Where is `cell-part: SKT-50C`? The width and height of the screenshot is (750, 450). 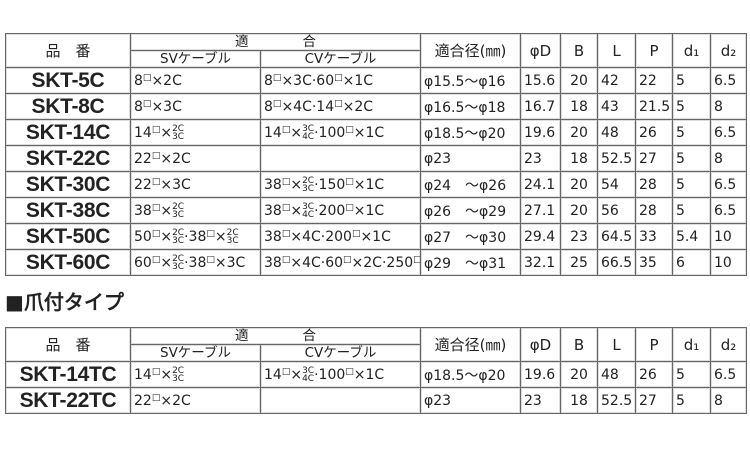 cell-part: SKT-50C is located at coordinates (68, 236).